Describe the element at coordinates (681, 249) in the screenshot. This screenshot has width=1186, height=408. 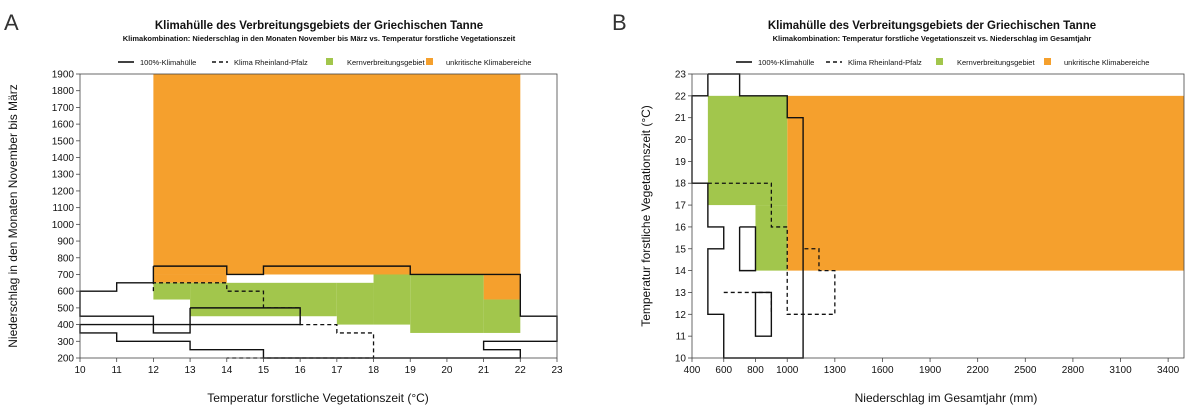
I see `panel-b-y-tick-label: 15` at that location.